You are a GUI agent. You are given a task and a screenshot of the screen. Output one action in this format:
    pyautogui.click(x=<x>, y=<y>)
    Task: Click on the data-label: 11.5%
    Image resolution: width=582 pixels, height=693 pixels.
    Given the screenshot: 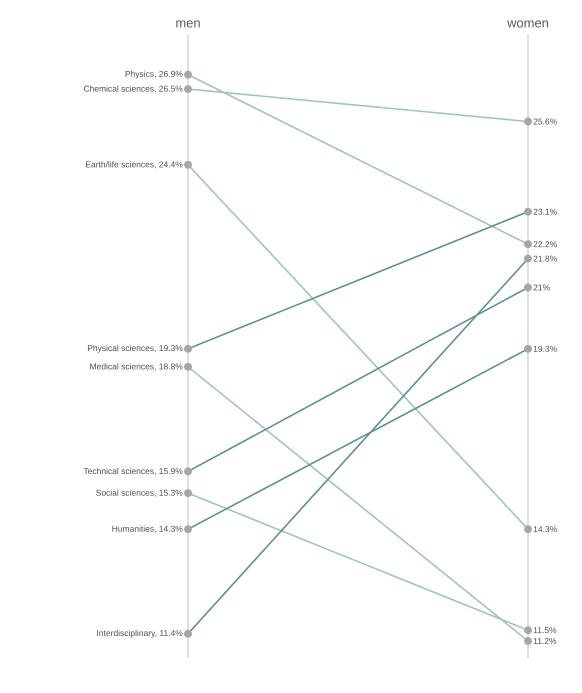 What is the action you would take?
    pyautogui.click(x=545, y=630)
    